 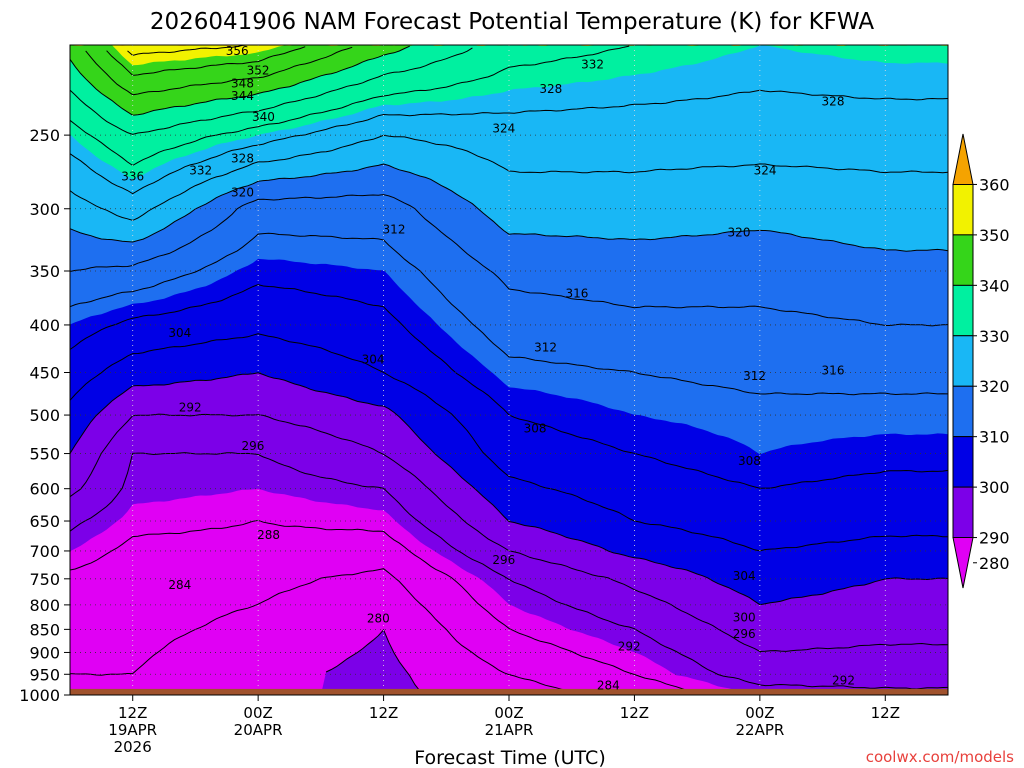 What do you see at coordinates (744, 617) in the screenshot?
I see `contour-label: 300` at bounding box center [744, 617].